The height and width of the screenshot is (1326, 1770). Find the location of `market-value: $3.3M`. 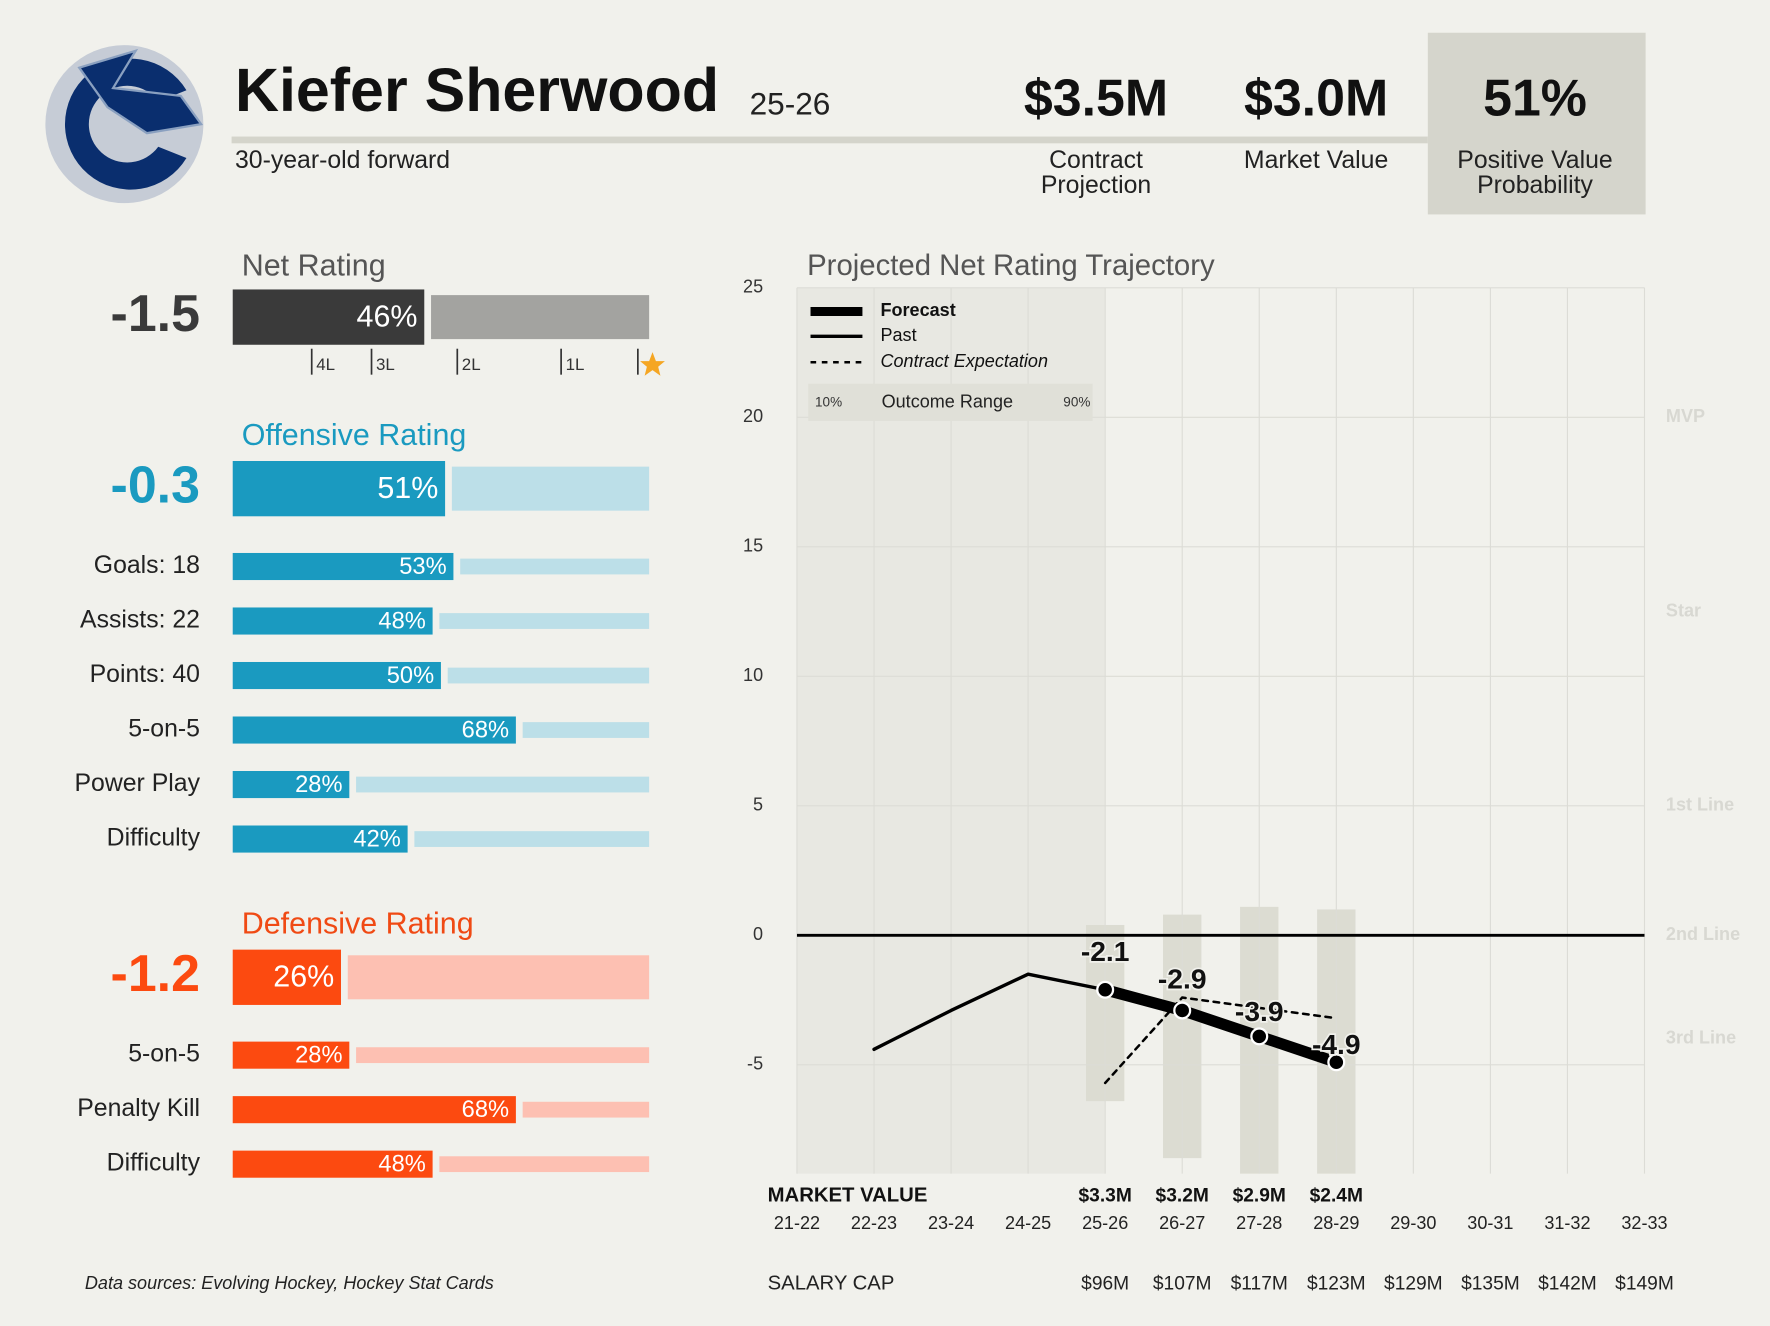

market-value: $3.3M is located at coordinates (1105, 1195).